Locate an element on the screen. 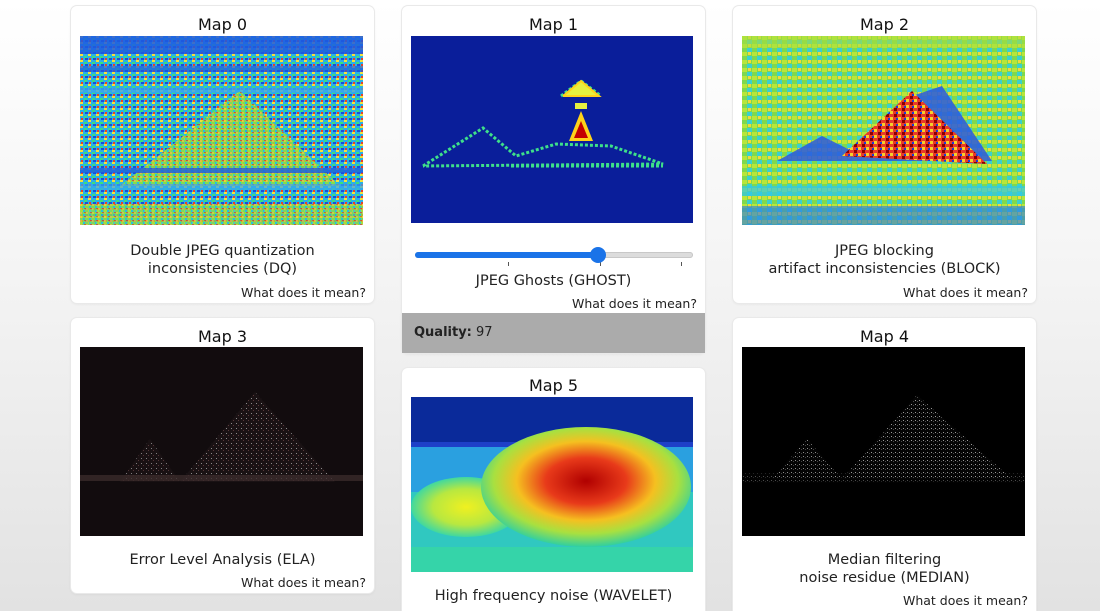 Image resolution: width=1100 pixels, height=611 pixels. map-card-0: Map 0 is located at coordinates (222, 154).